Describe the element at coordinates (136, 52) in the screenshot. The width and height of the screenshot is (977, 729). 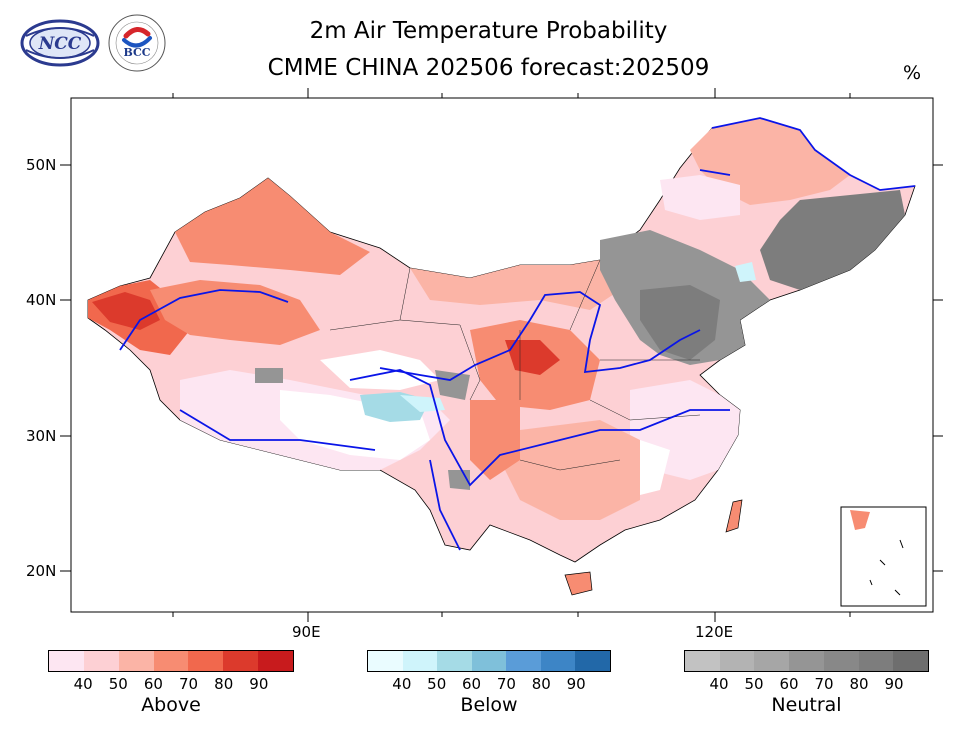
I see `svg-text: BCC` at that location.